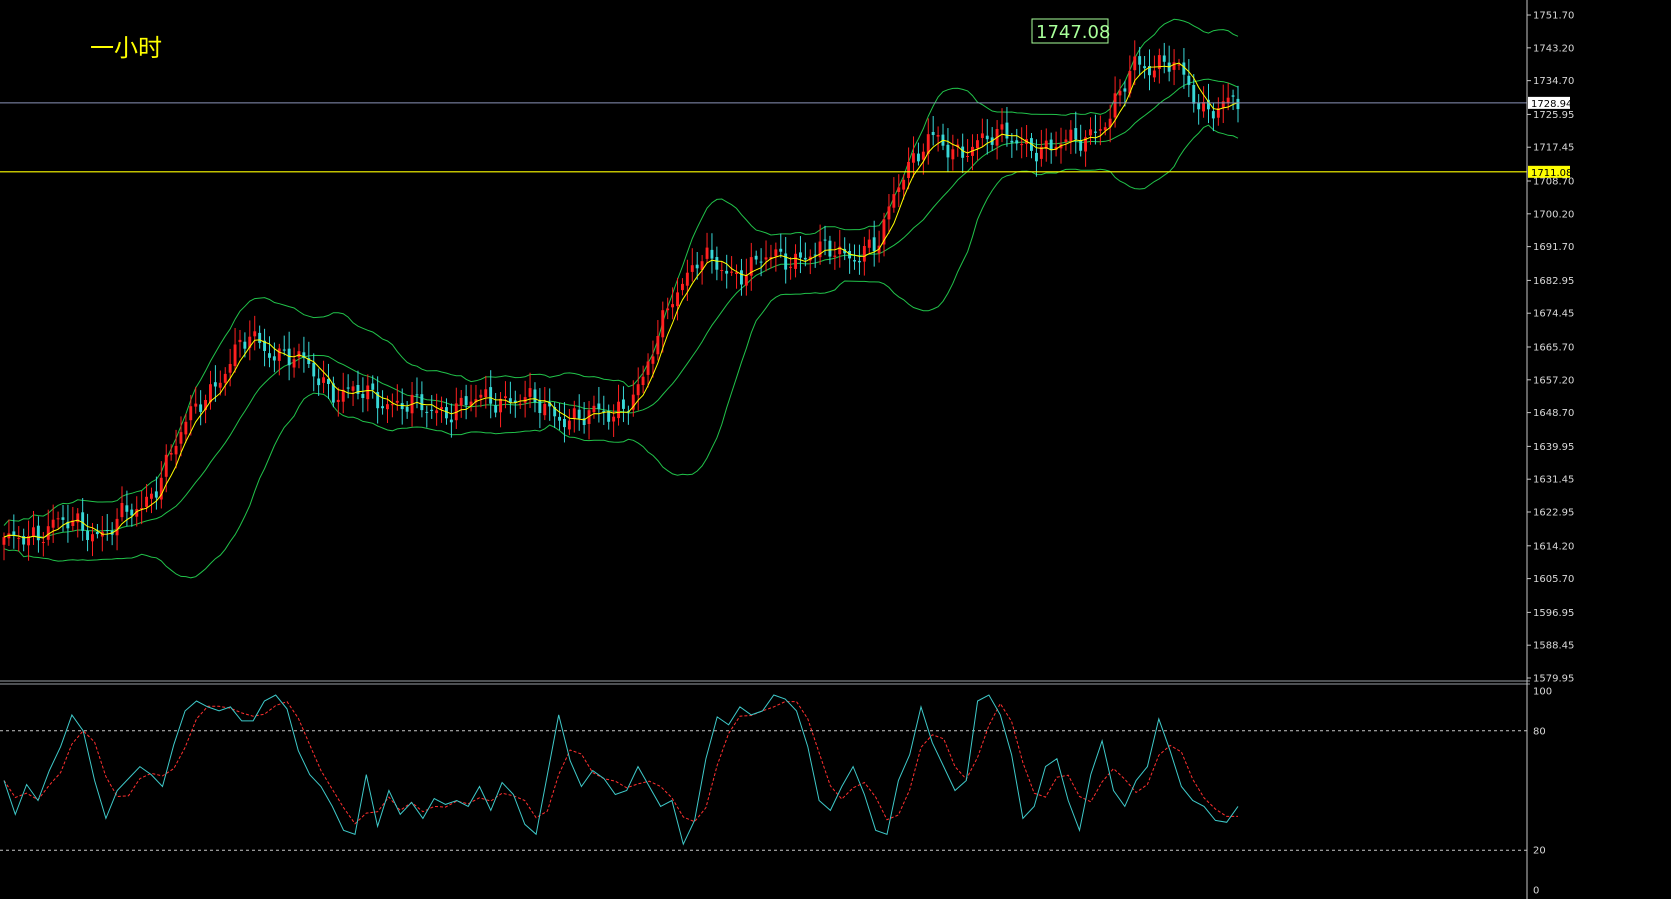  I want to click on stochastic-tick-label: 0, so click(1536, 891).